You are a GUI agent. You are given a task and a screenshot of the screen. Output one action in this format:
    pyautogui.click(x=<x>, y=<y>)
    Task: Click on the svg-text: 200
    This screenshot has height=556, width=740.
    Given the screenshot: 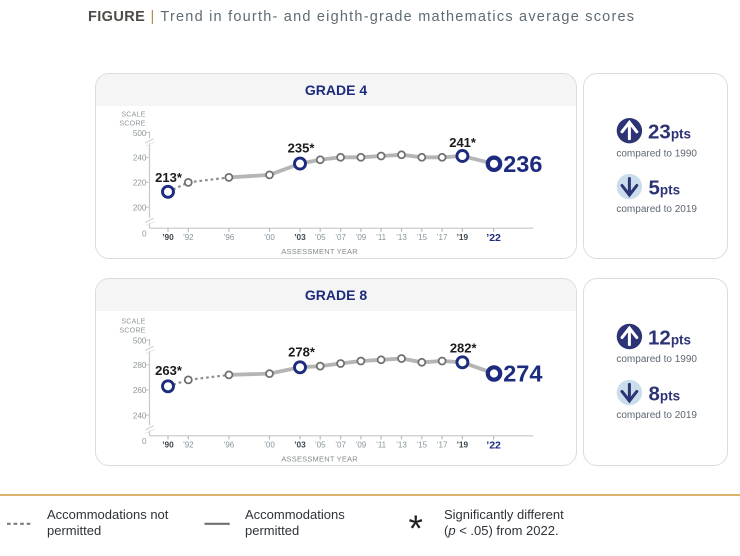 What is the action you would take?
    pyautogui.click(x=140, y=207)
    